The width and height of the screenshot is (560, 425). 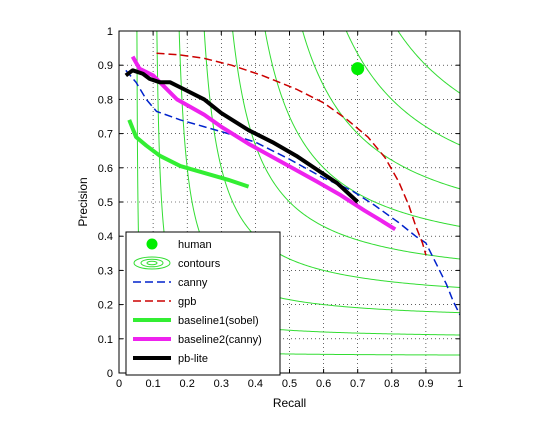 I want to click on legend-label: baseline1(sobel), so click(x=218, y=321).